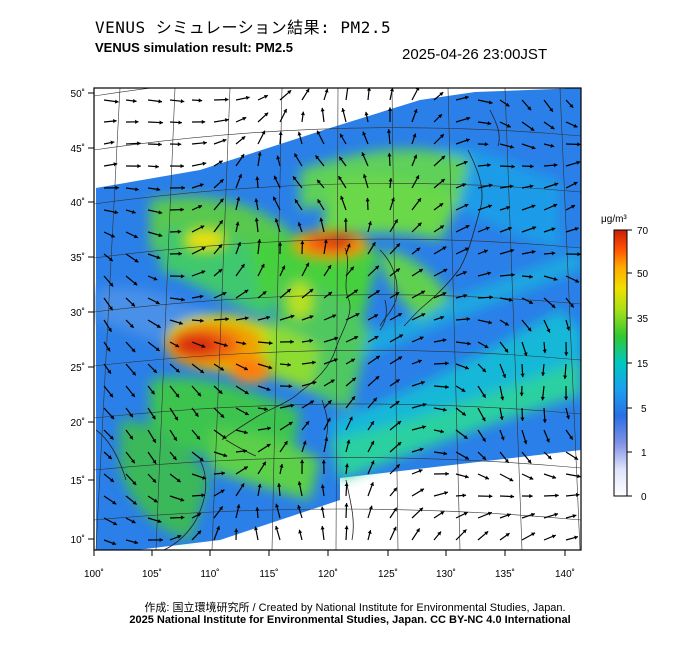  Describe the element at coordinates (643, 319) in the screenshot. I see `colorbar-tick-label: 35` at that location.